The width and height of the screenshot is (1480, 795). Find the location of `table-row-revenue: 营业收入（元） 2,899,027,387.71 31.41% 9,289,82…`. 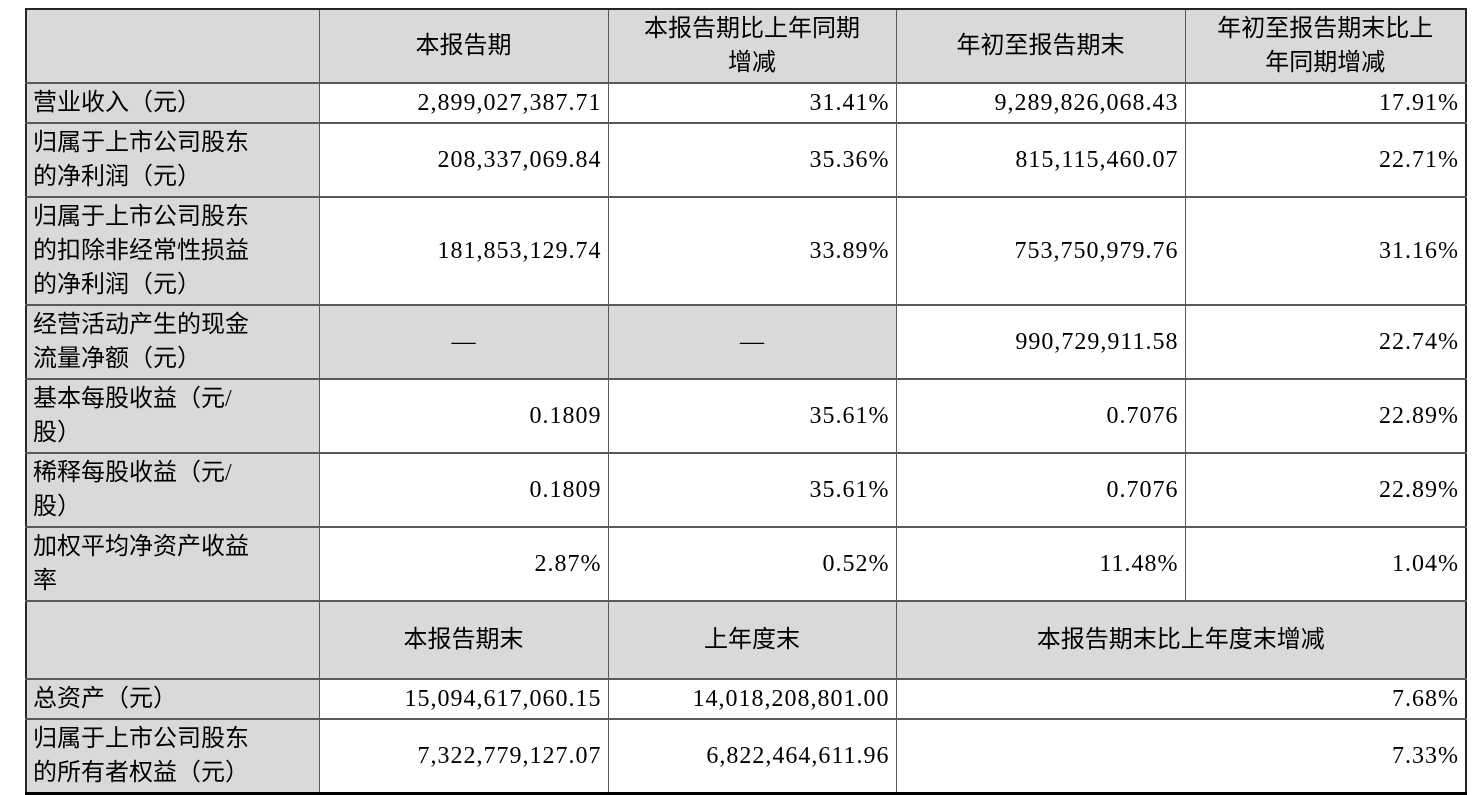

table-row-revenue: 营业收入（元） 2,899,027,387.71 31.41% 9,289,82… is located at coordinates (746, 103).